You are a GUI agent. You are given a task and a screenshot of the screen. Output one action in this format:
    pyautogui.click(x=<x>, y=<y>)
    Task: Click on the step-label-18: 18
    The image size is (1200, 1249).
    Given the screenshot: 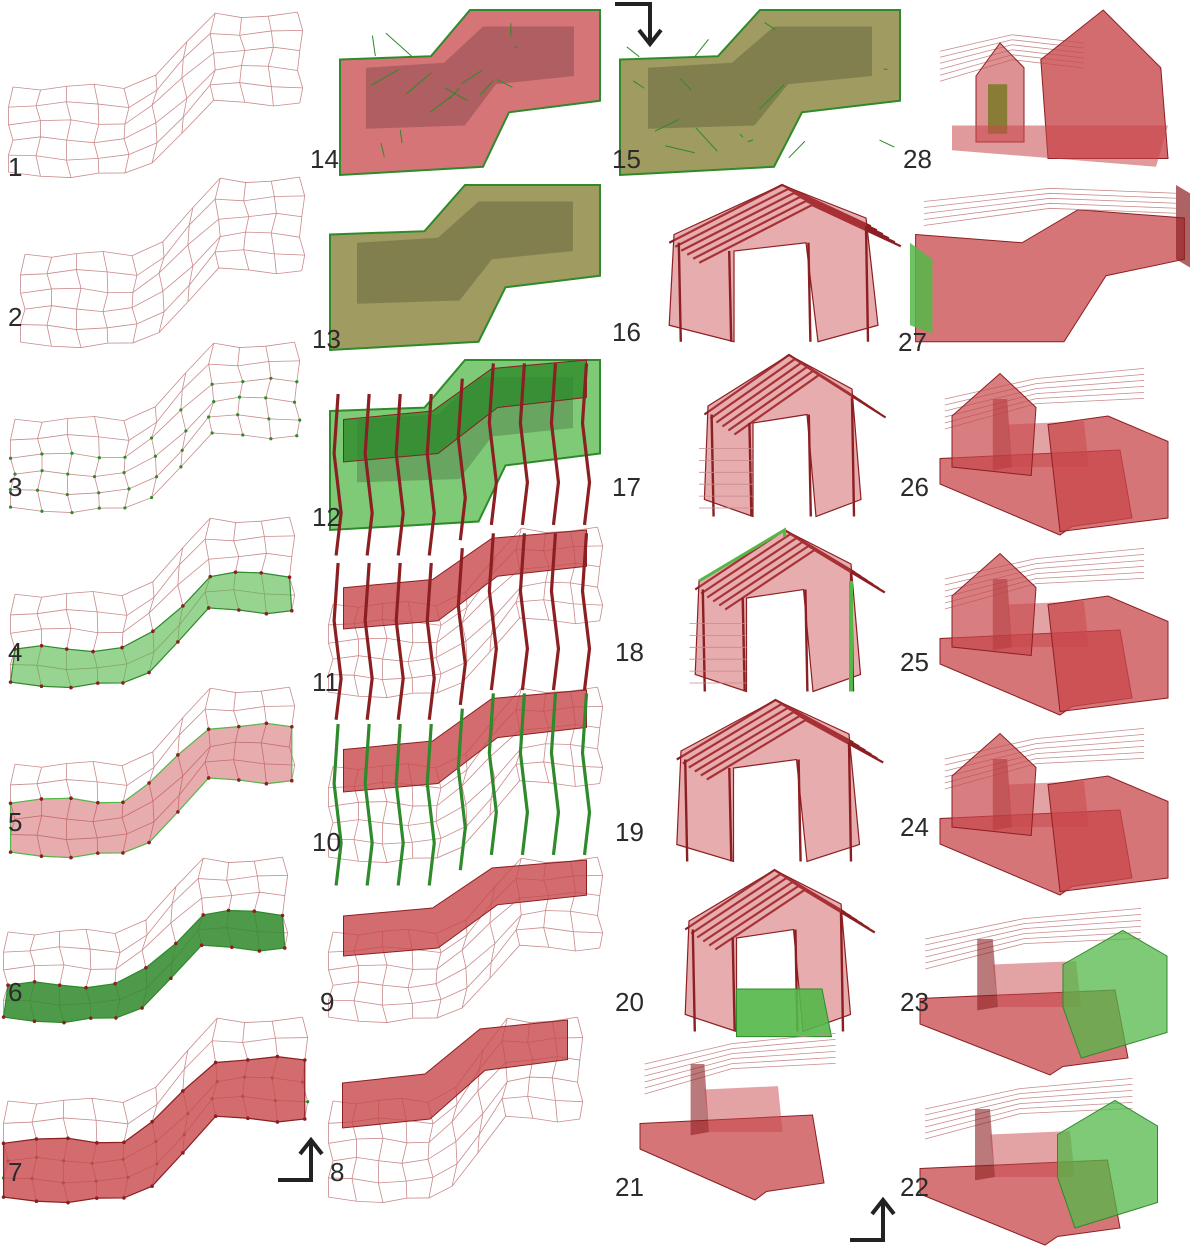 What is the action you would take?
    pyautogui.click(x=629, y=652)
    